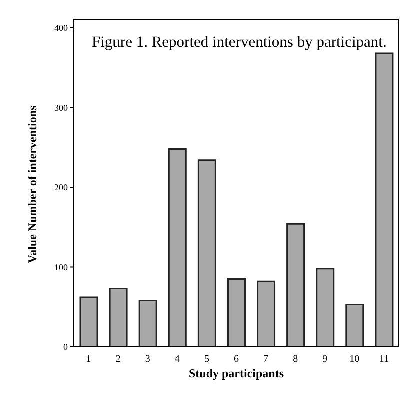 The image size is (411, 410). What do you see at coordinates (61, 28) in the screenshot?
I see `y-tick-label: 400` at bounding box center [61, 28].